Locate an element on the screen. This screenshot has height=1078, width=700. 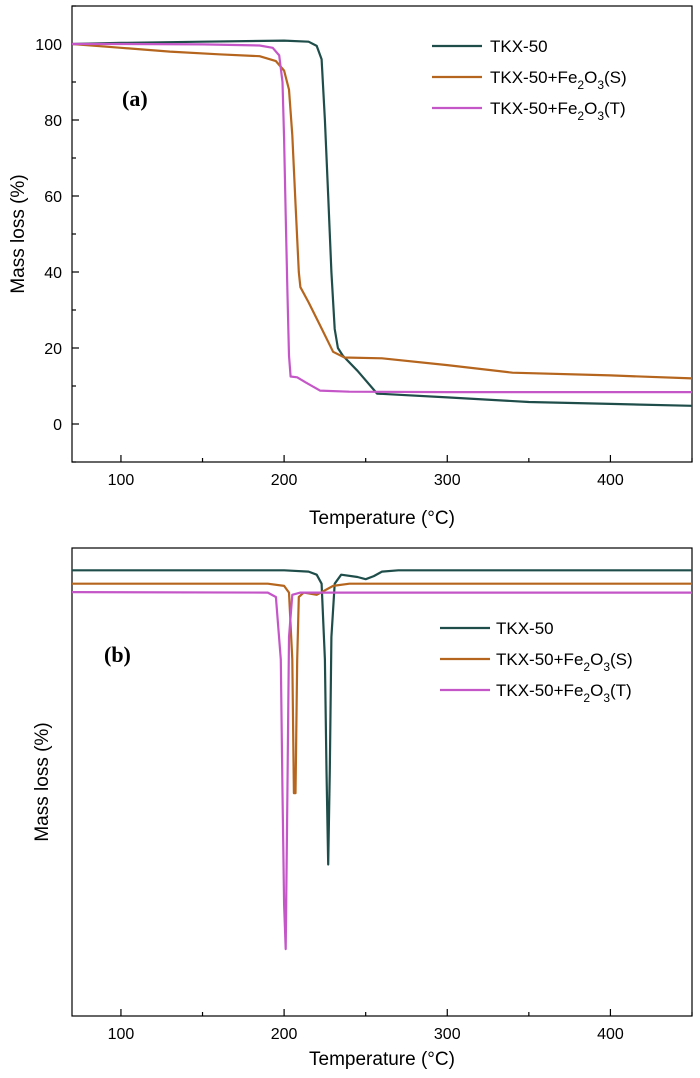
y-tick-label: 40 is located at coordinates (53, 273).